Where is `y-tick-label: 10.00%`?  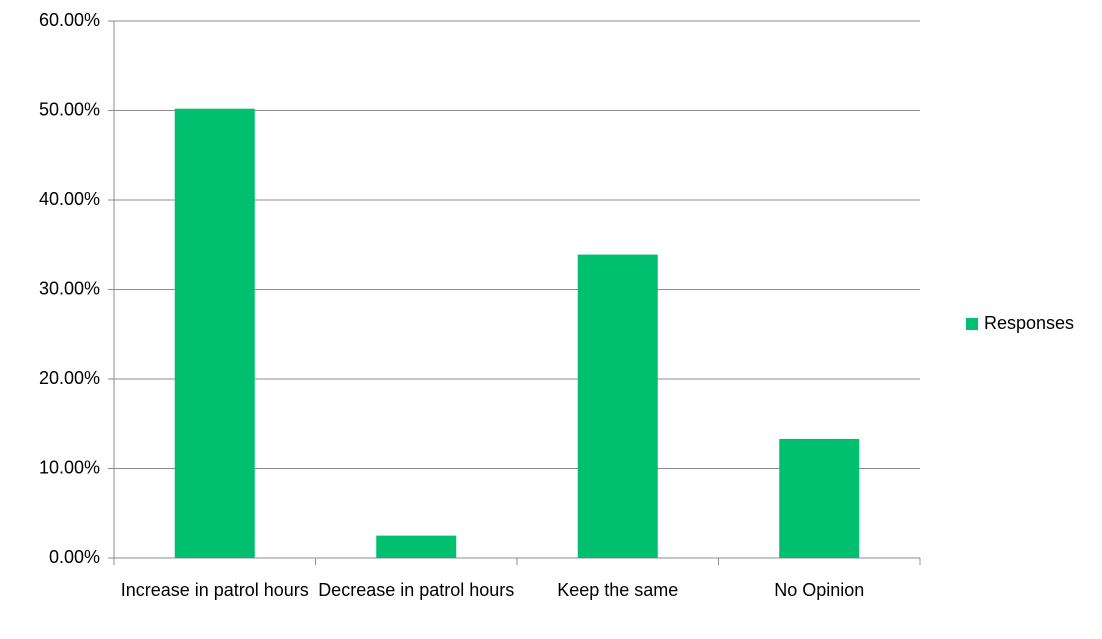 y-tick-label: 10.00% is located at coordinates (69, 467).